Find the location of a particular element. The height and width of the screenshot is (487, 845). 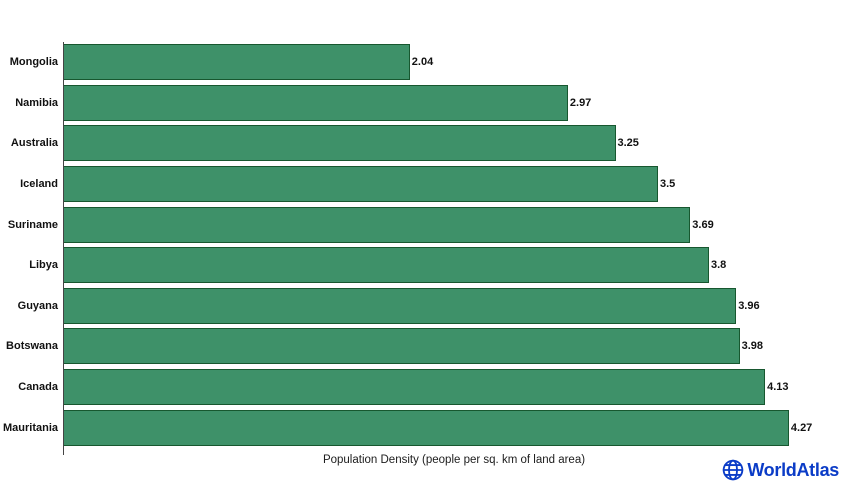

bar-track: 4.13 is located at coordinates (454, 387).